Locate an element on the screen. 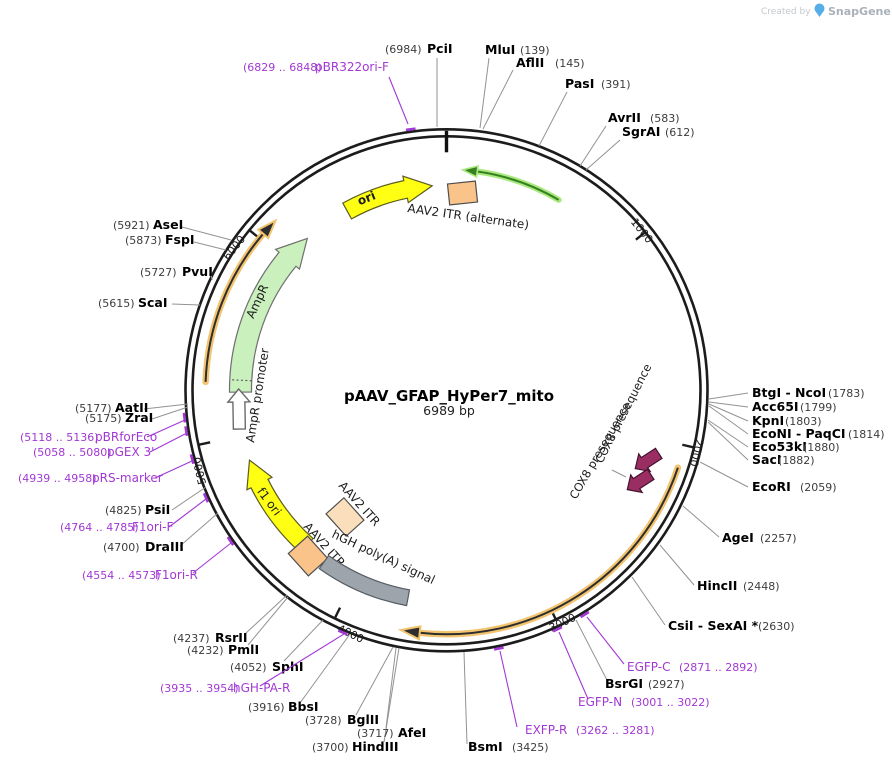  site-draiii: (4700) DraIII is located at coordinates (161, 533).